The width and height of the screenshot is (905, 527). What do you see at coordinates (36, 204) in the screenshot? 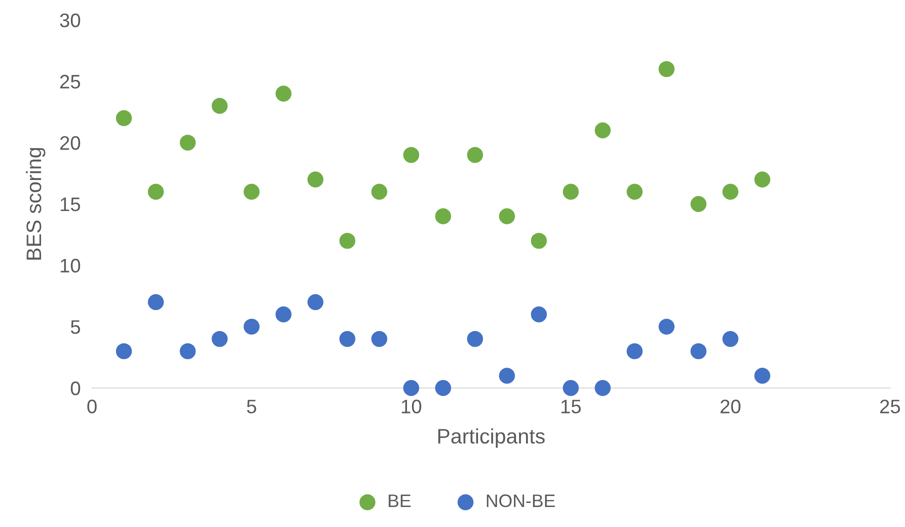
I see `y-axis-title: BES scoring` at bounding box center [36, 204].